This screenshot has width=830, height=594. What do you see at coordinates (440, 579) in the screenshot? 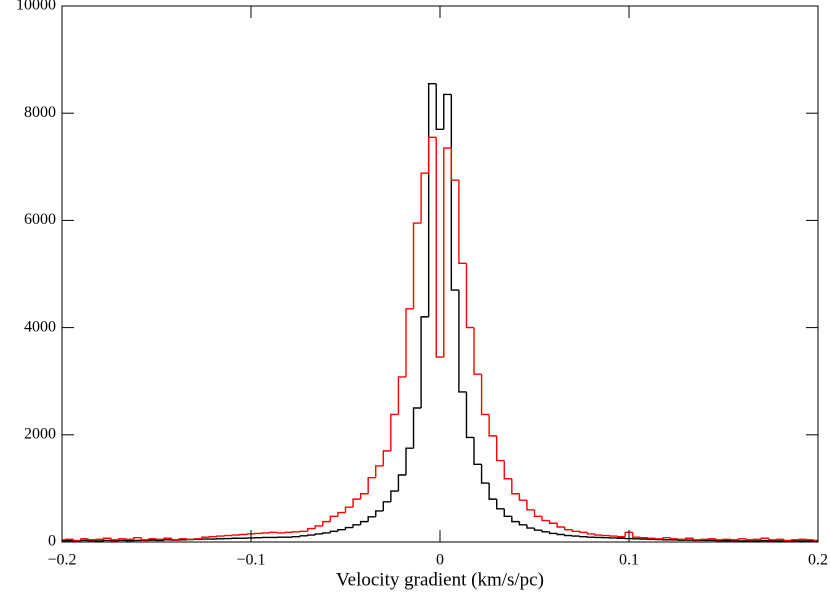
I see `x-axis-label: Velocity gradient (km/s/pc)` at bounding box center [440, 579].